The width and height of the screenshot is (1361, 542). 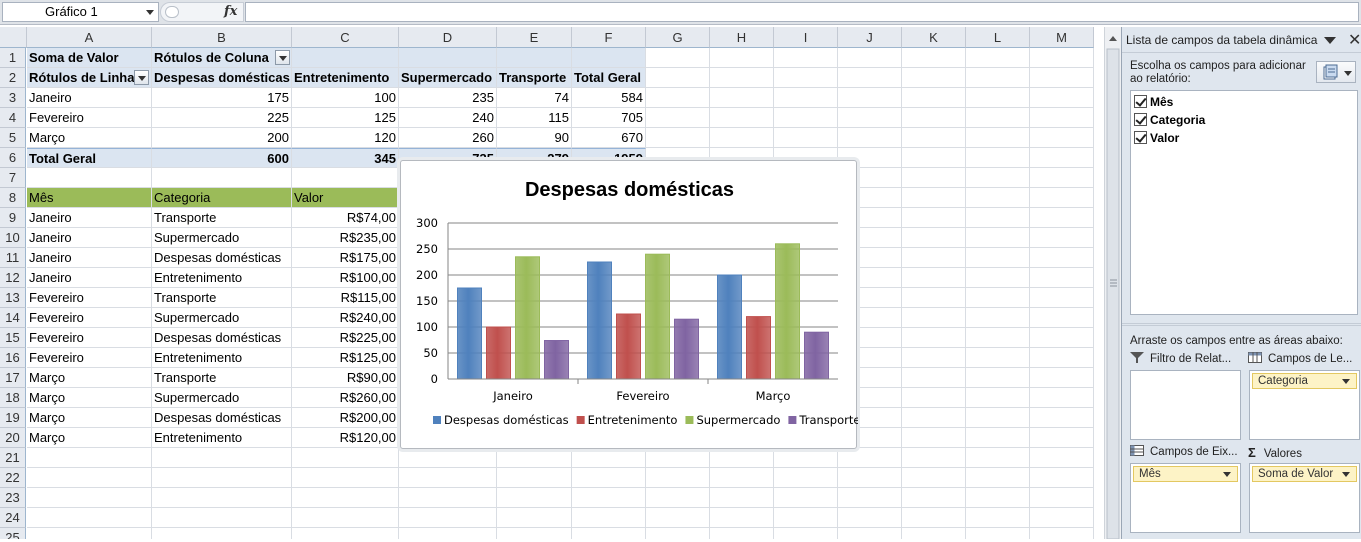 What do you see at coordinates (345, 78) in the screenshot?
I see `pivot-column-header: Entretenimento` at bounding box center [345, 78].